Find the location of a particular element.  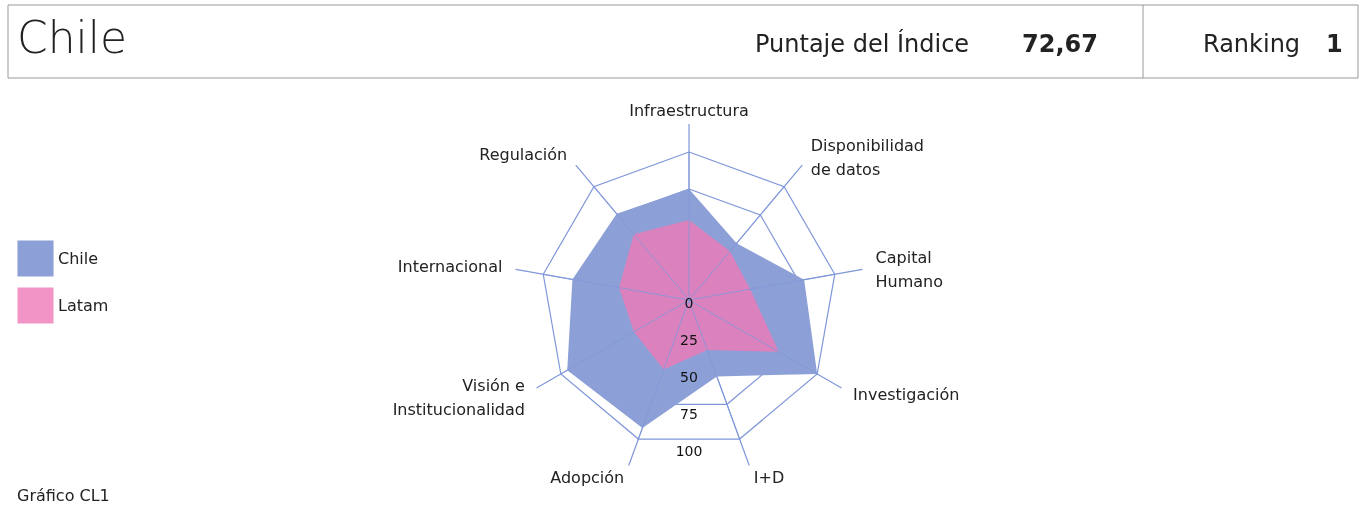

y-tick-label: 0 is located at coordinates (689, 303).